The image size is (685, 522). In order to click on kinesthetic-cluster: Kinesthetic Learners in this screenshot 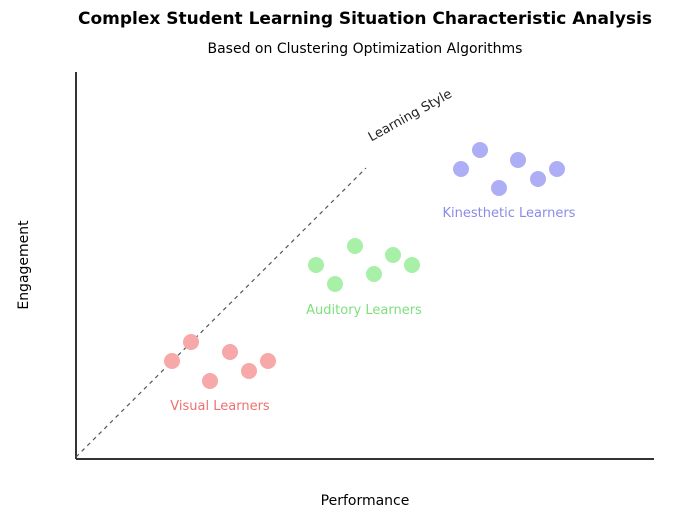, I will do `click(509, 181)`.